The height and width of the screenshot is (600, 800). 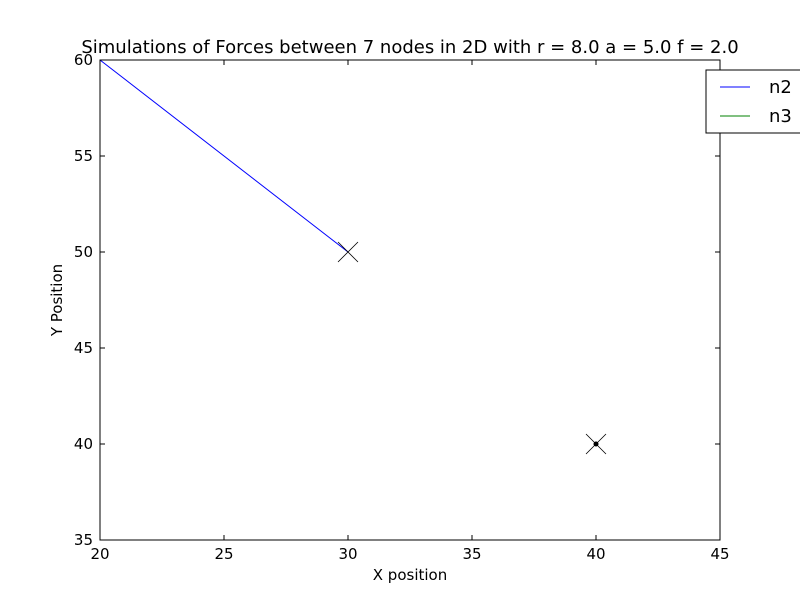 What do you see at coordinates (224, 156) in the screenshot?
I see `series-line-n2` at bounding box center [224, 156].